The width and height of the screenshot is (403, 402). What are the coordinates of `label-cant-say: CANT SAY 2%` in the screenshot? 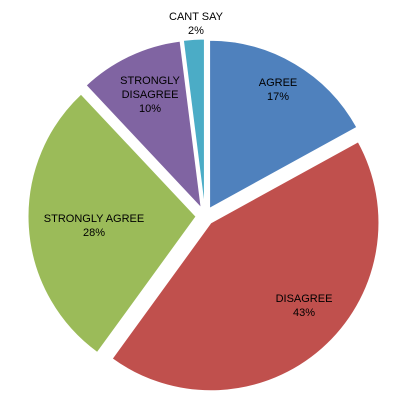 It's located at (196, 24).